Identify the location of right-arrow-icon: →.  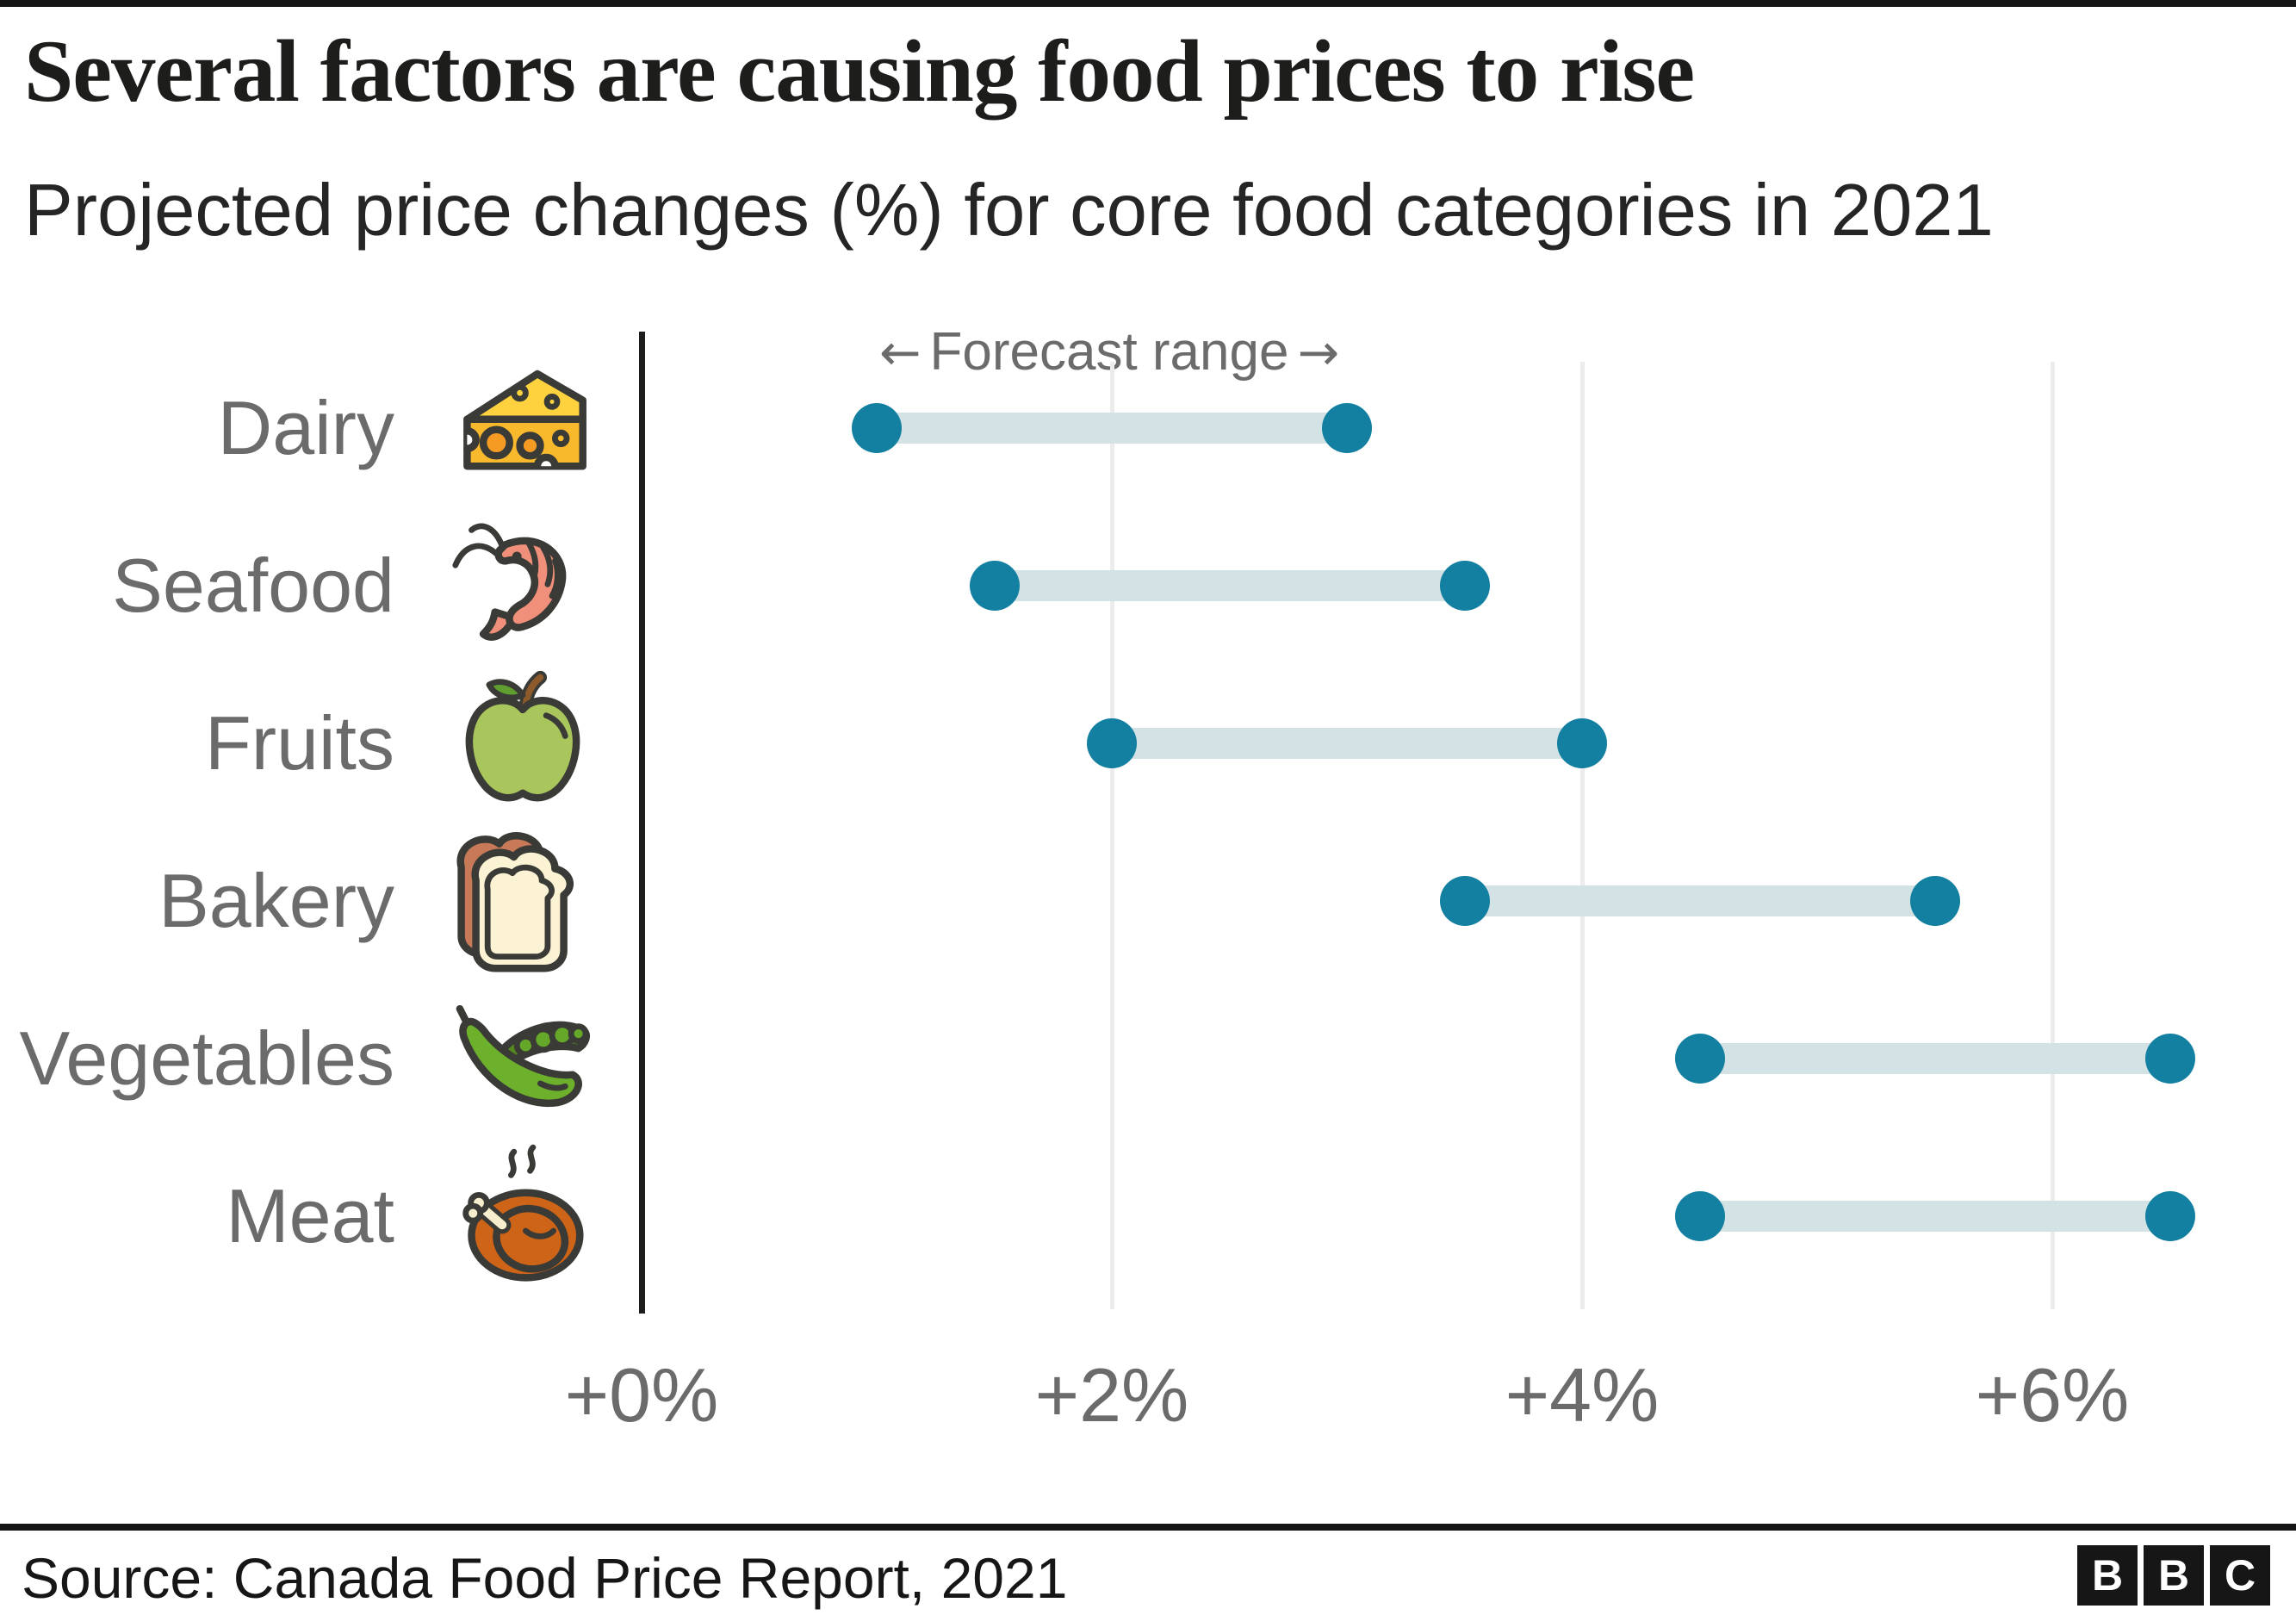
(1318, 352).